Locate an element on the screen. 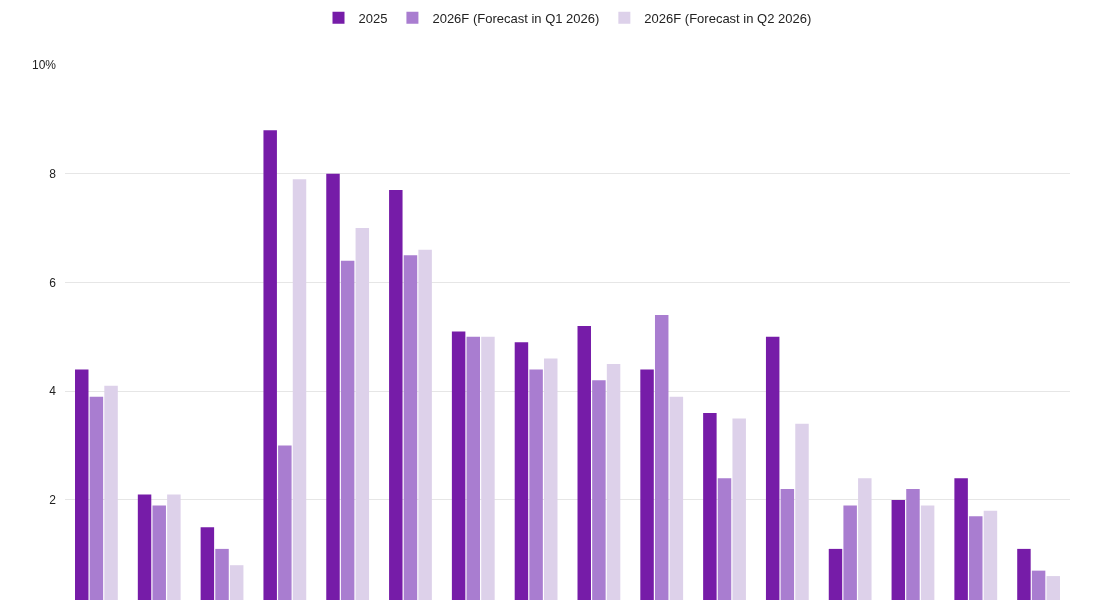  y-tick-label: 4 is located at coordinates (53, 391).